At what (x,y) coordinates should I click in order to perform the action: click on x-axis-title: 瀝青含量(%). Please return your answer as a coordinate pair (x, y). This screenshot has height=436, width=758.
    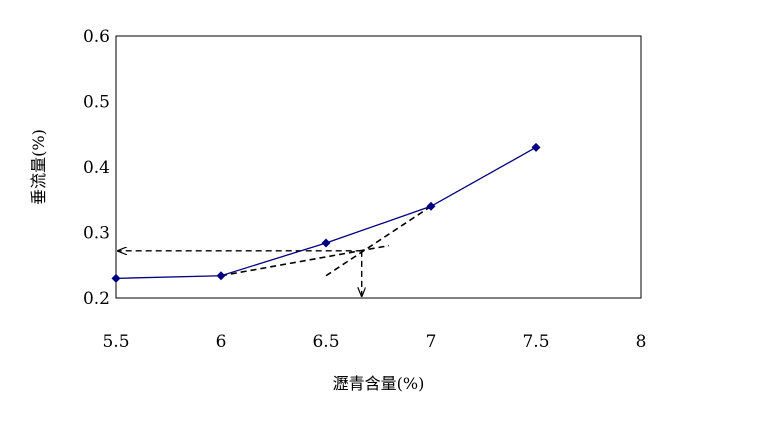
    Looking at the image, I should click on (379, 383).